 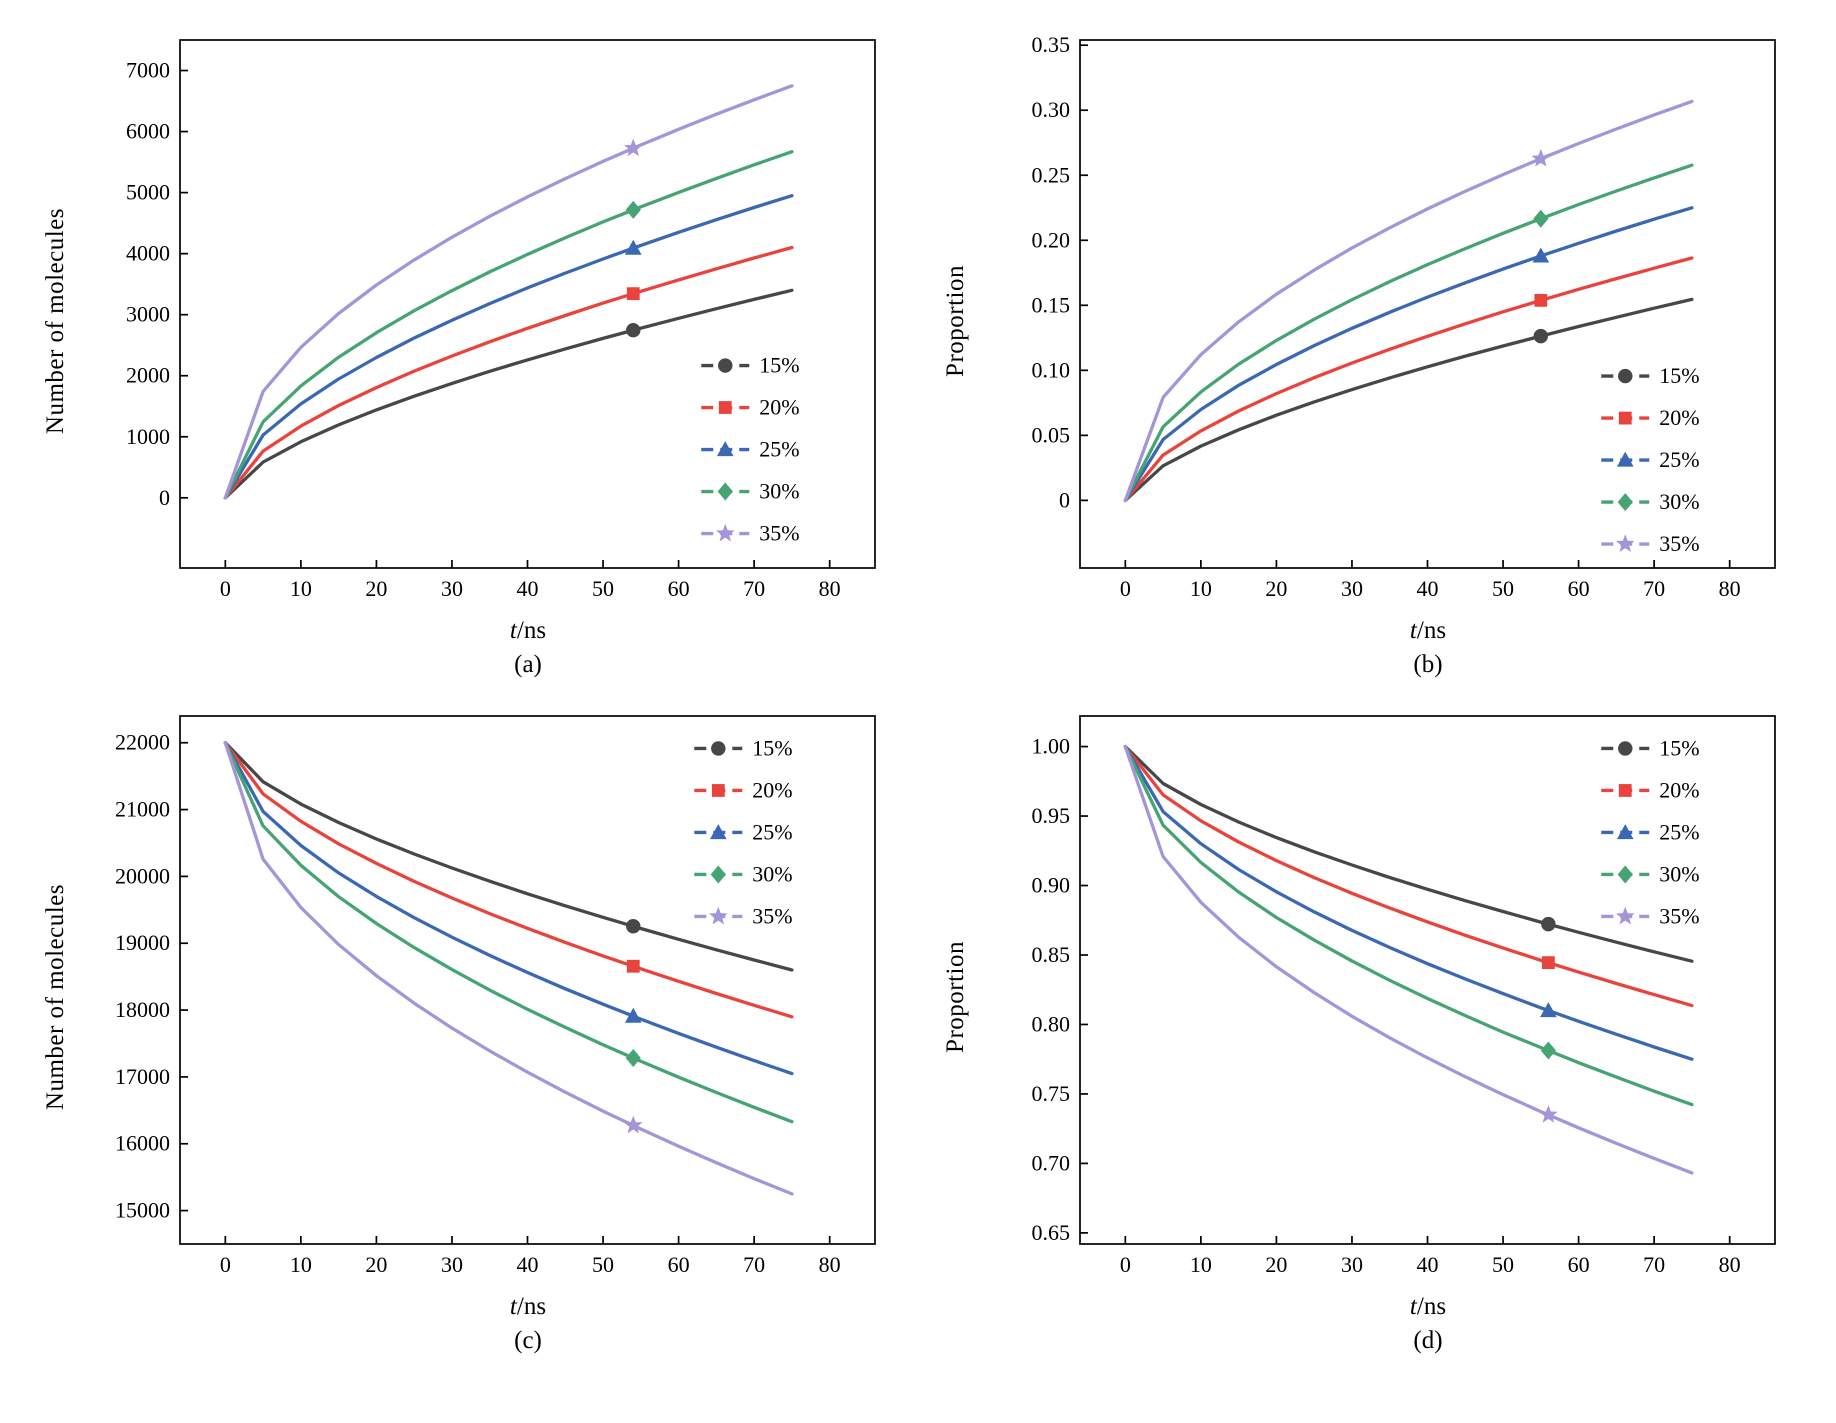 What do you see at coordinates (142, 1210) in the screenshot?
I see `y-tick-label: 15000` at bounding box center [142, 1210].